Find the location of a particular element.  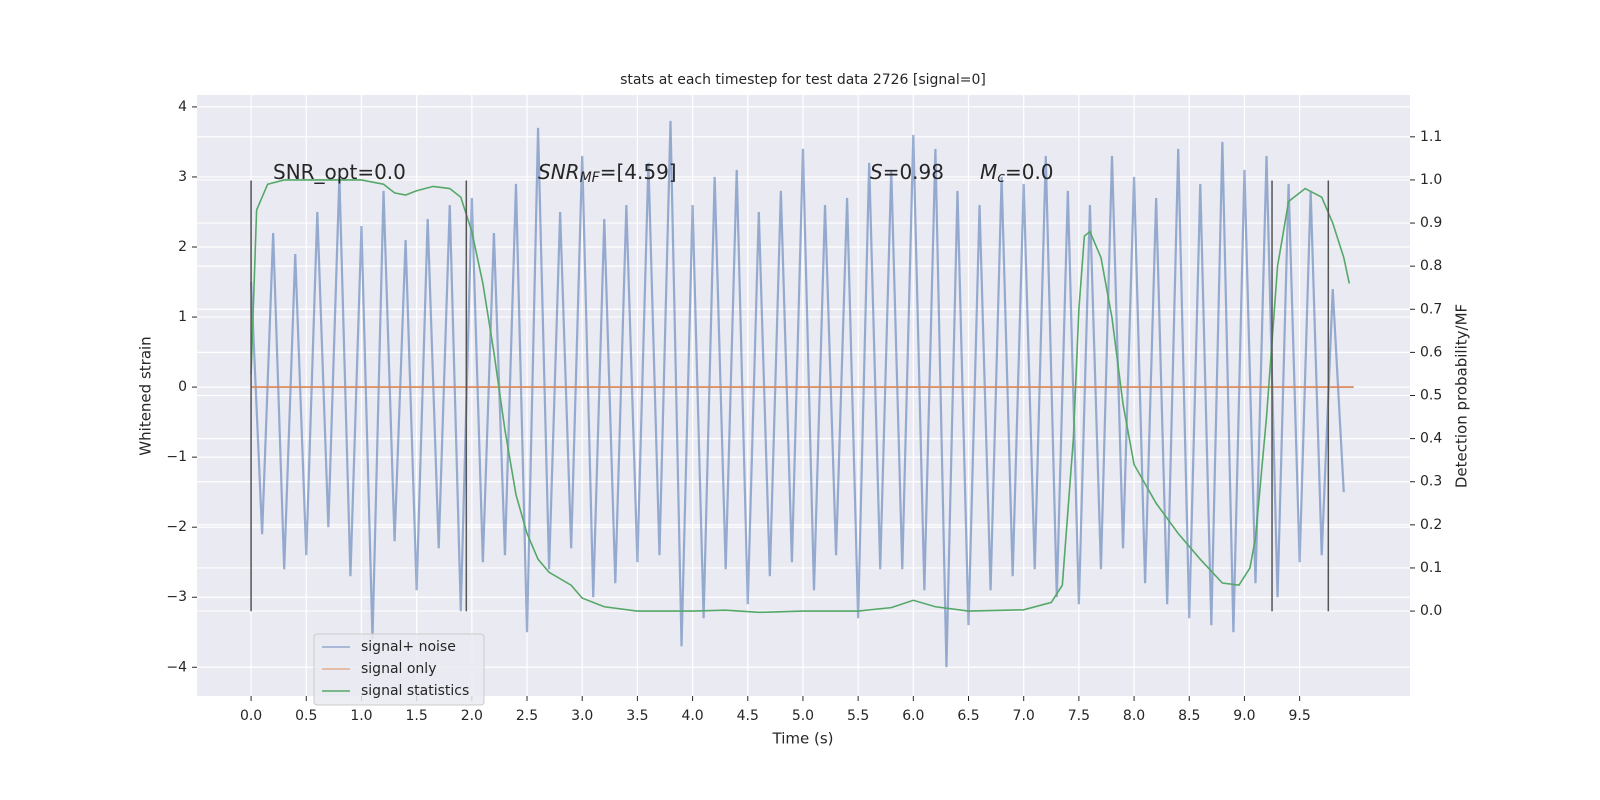

legend-label: signal+ noise is located at coordinates (408, 647).